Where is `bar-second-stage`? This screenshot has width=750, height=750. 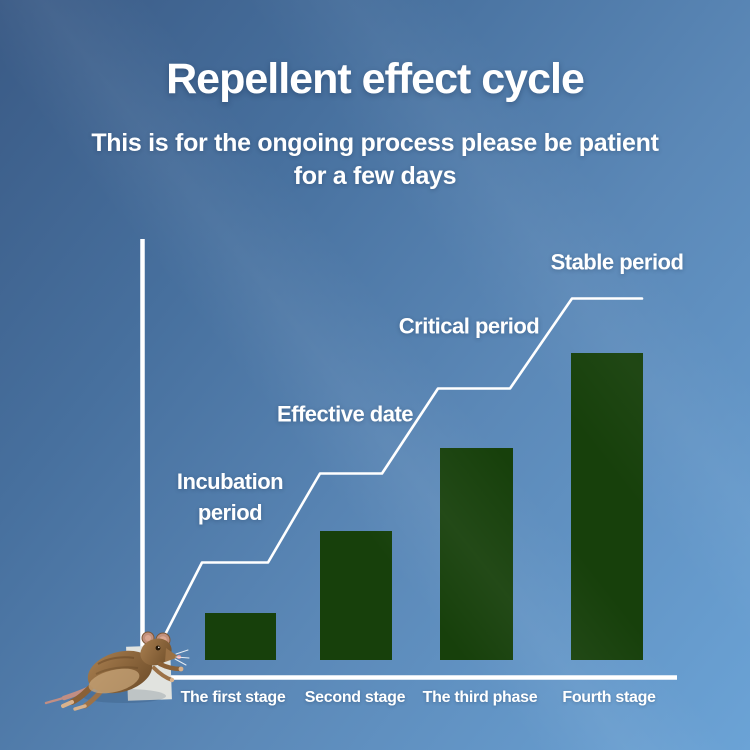 bar-second-stage is located at coordinates (356, 595).